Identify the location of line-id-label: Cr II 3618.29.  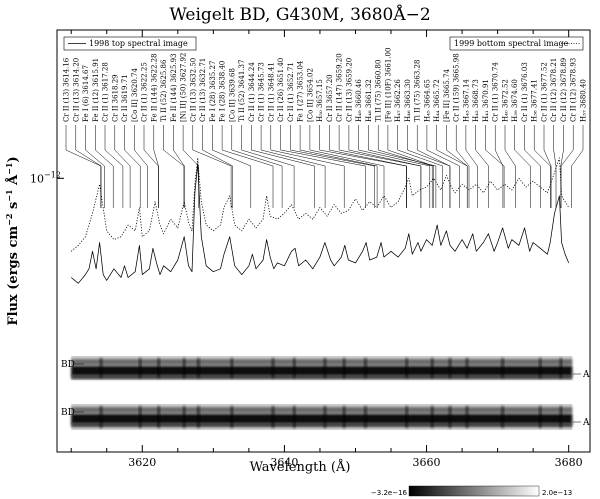
(115, 98).